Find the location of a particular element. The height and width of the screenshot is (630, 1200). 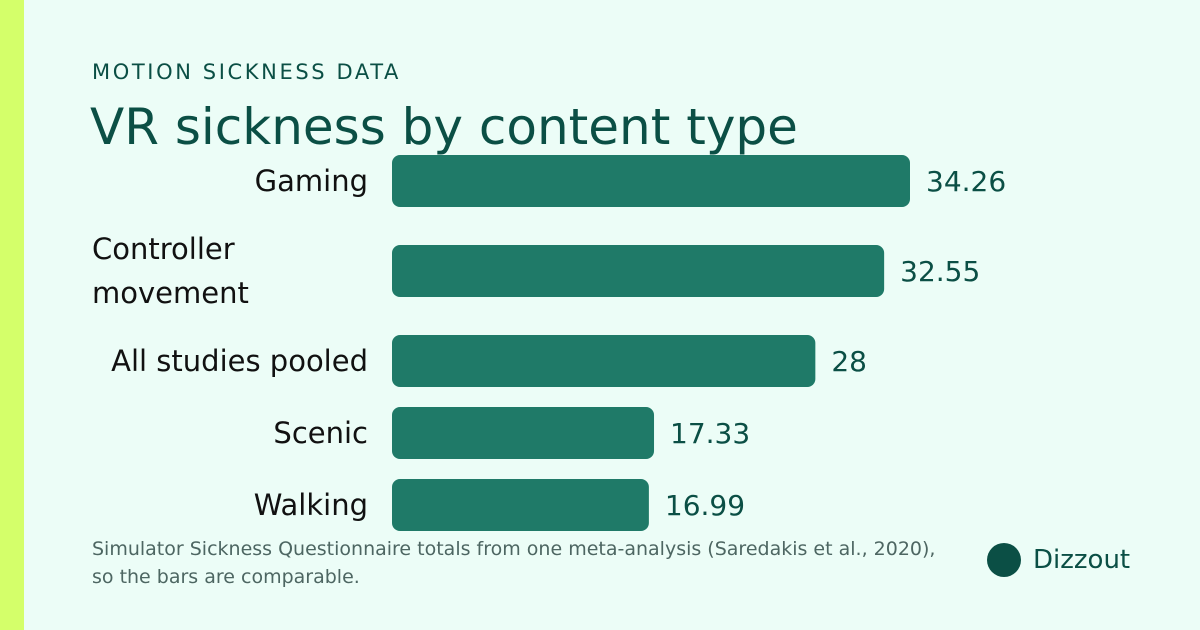

accent-bar is located at coordinates (12, 315).